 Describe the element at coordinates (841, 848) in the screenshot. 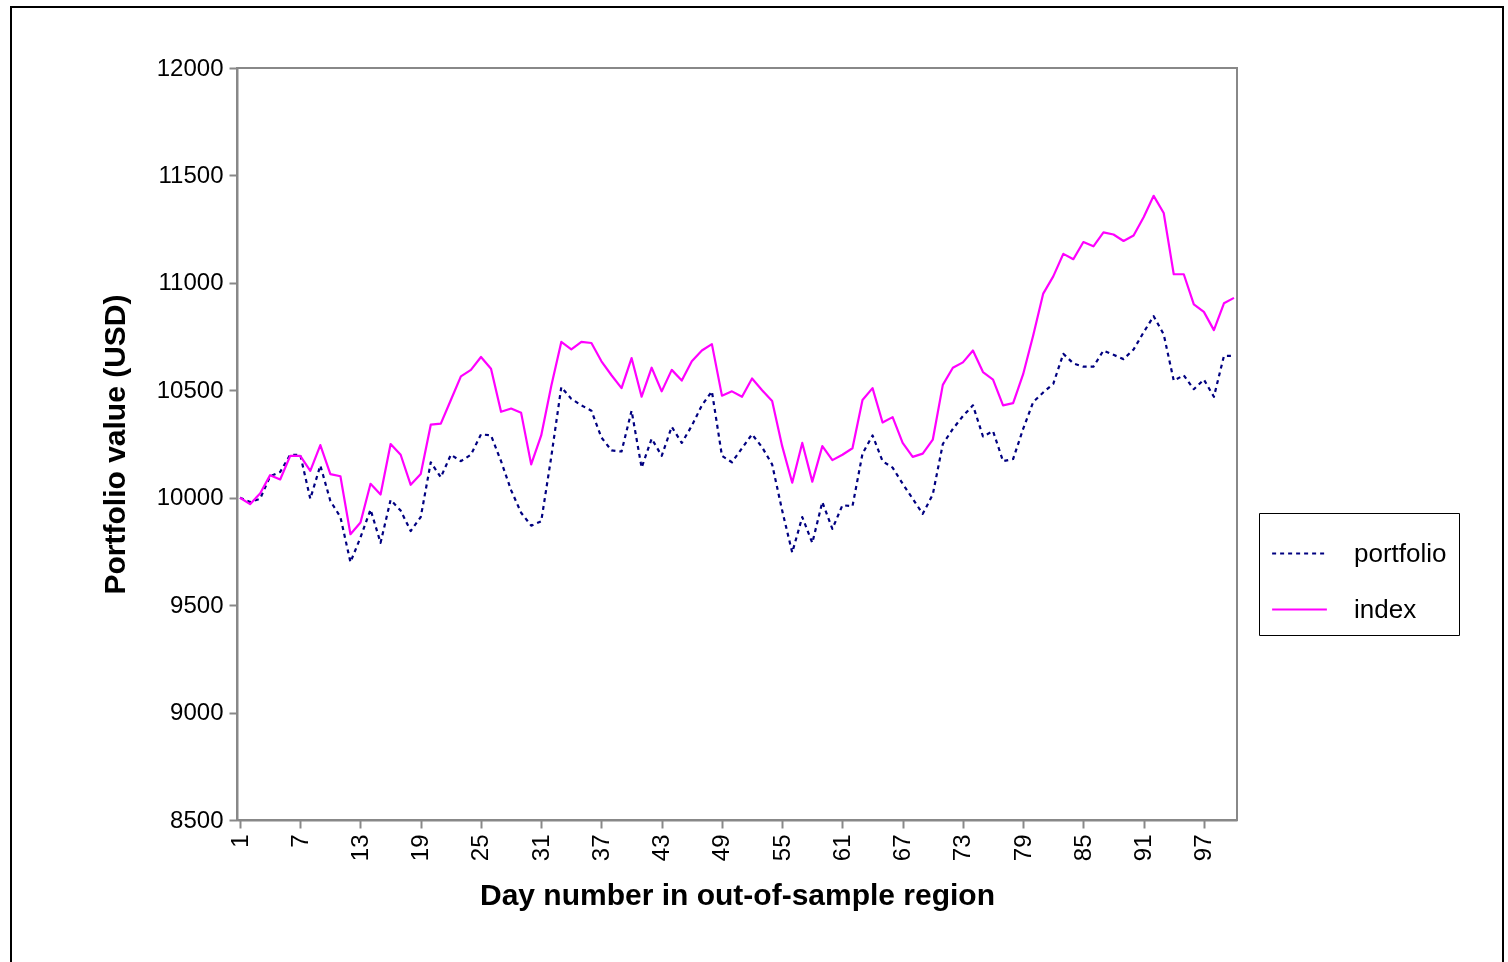

I see `x-tick-label: 61` at that location.